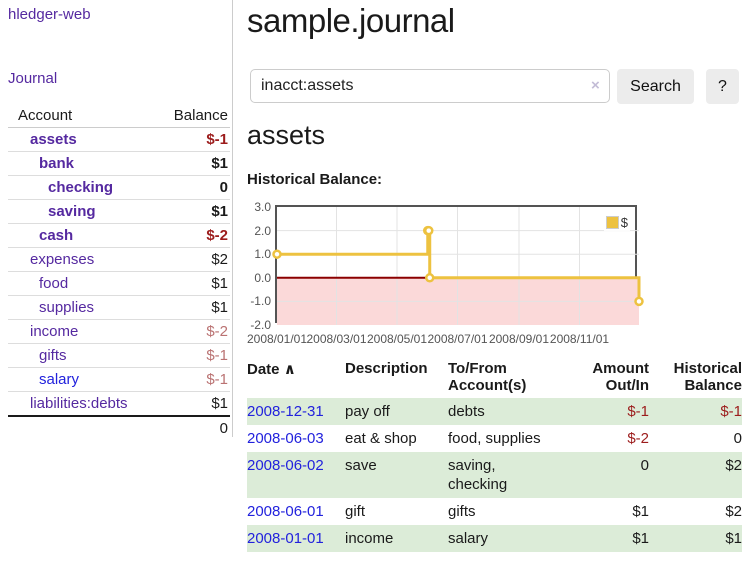 The width and height of the screenshot is (742, 582). I want to click on y-tick-label: 1.0, so click(262, 254).